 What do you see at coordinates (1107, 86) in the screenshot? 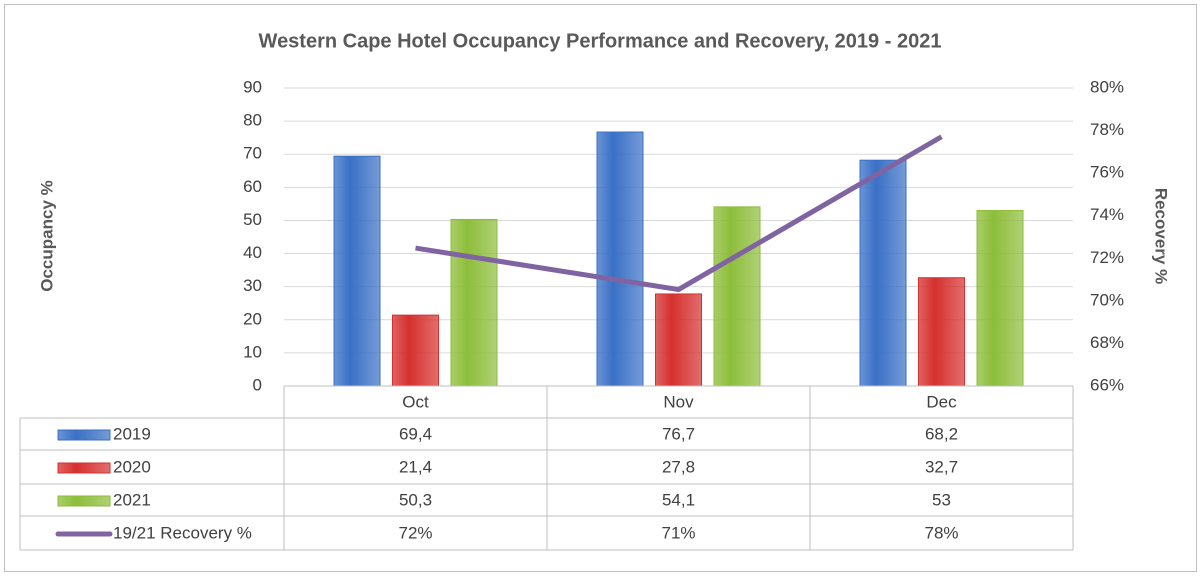
I see `y2-tick-label: 80%` at bounding box center [1107, 86].